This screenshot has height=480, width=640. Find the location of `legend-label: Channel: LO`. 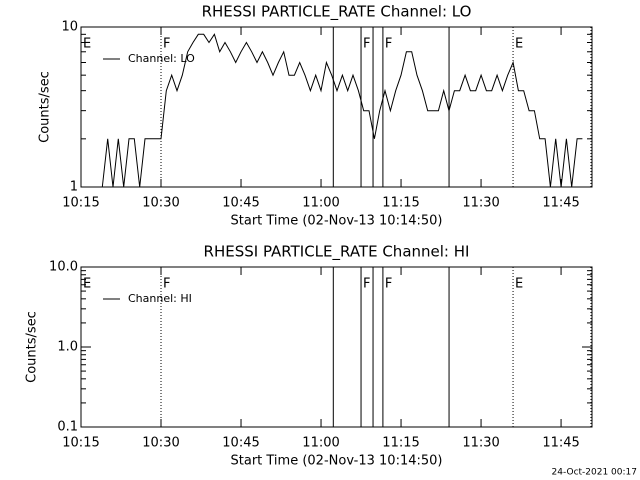

legend-label: Channel: LO is located at coordinates (161, 58).